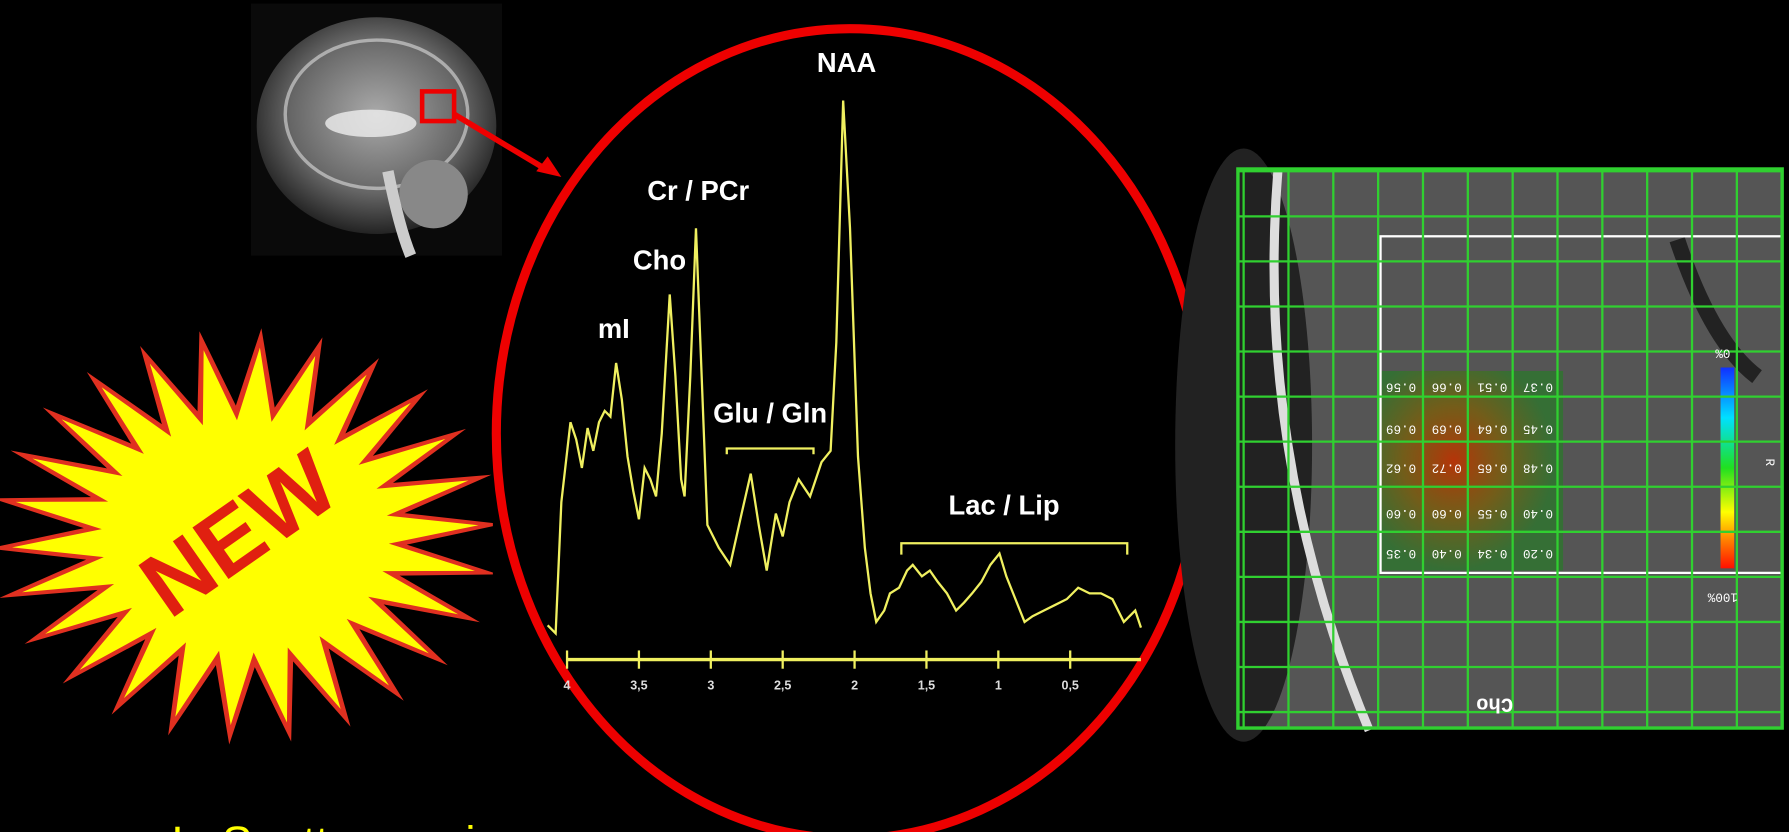 This screenshot has width=1789, height=832. I want to click on metabolite-label: Cho, so click(1494, 702).